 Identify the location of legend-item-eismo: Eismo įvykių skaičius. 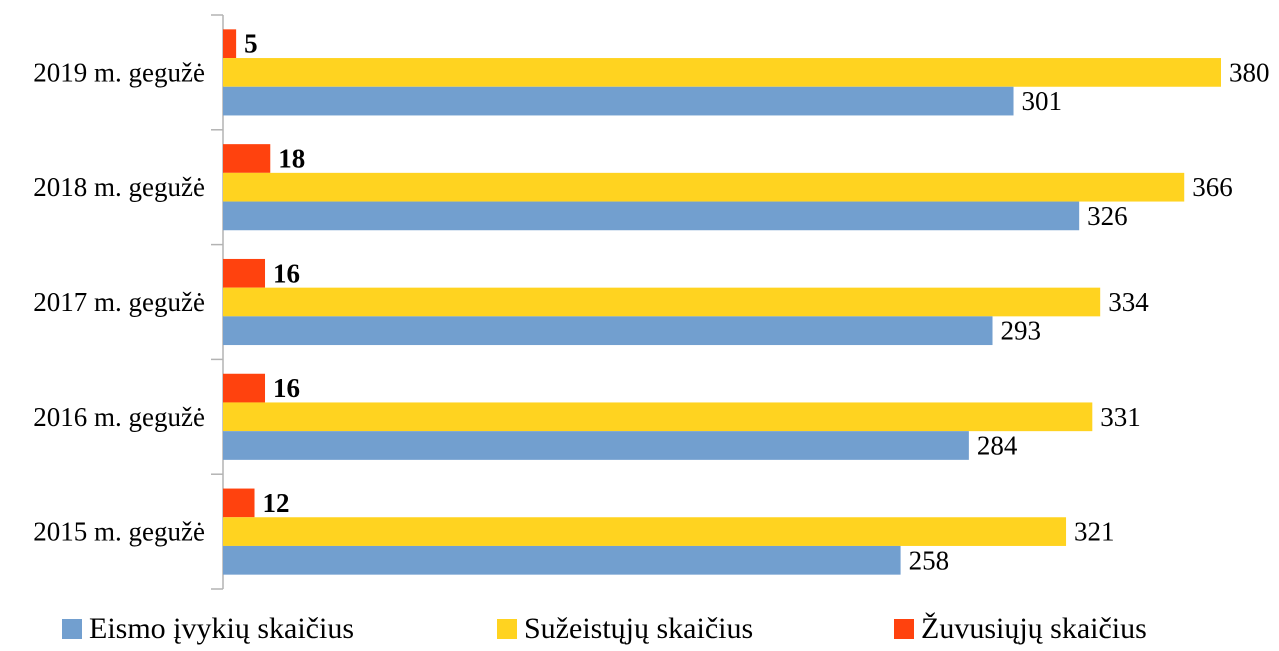
(208, 629).